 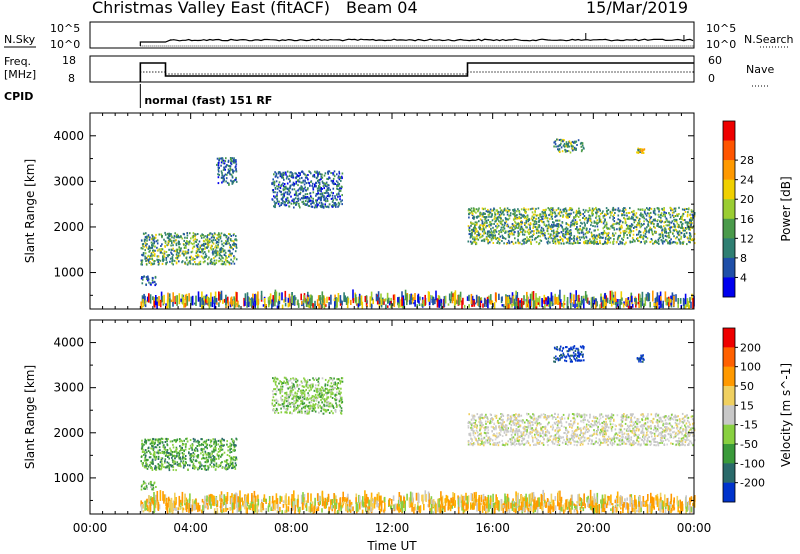 I want to click on date-text: 15/Mar/2019, so click(x=637, y=8).